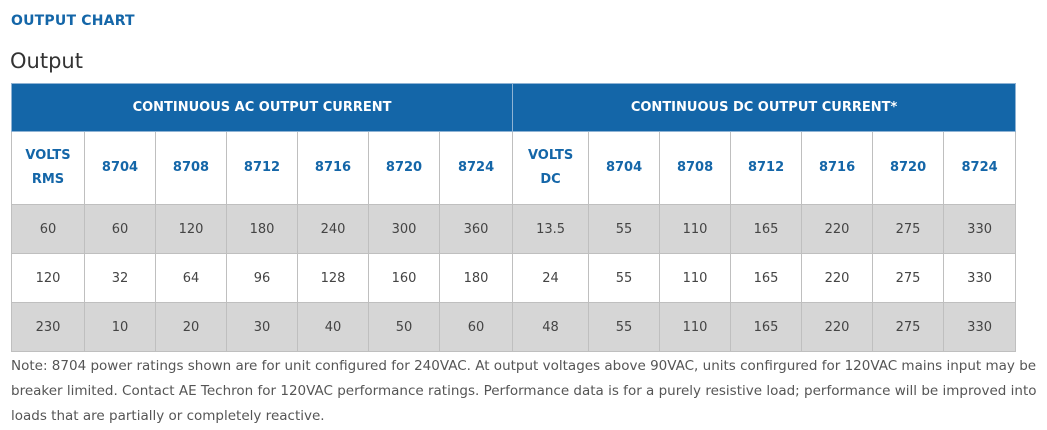  I want to click on col-header-ac-8712: 8712, so click(262, 168).